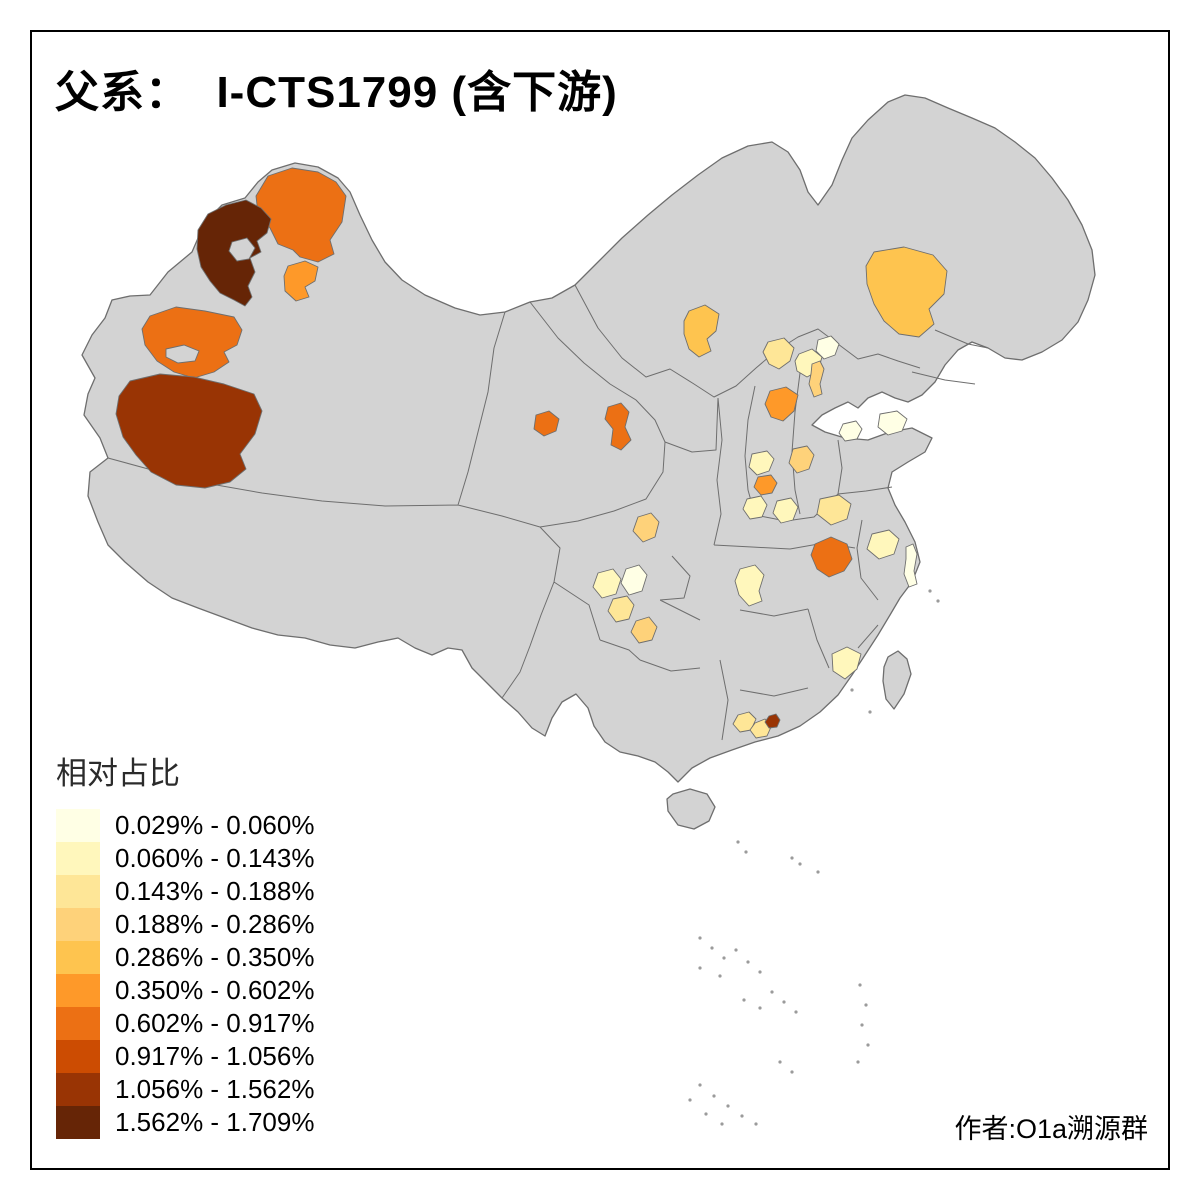 The image size is (1200, 1200). What do you see at coordinates (827, 347) in the screenshot?
I see `map-region-chengde` at bounding box center [827, 347].